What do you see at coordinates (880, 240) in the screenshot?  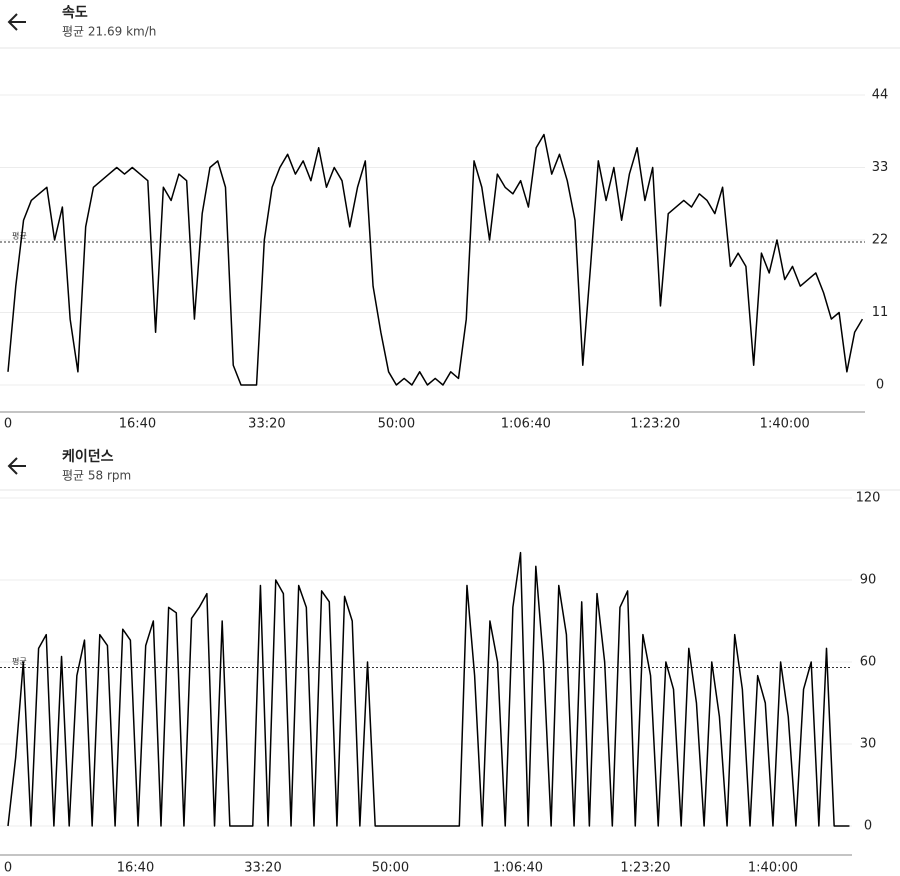 I see `y-tick-label: 22` at bounding box center [880, 240].